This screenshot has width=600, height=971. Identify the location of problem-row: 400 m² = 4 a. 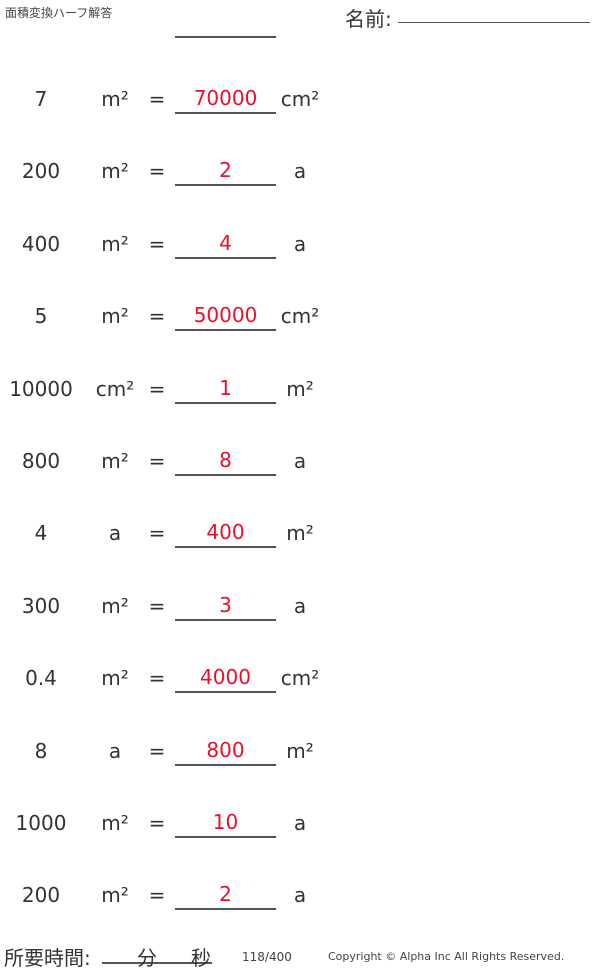
(300, 244).